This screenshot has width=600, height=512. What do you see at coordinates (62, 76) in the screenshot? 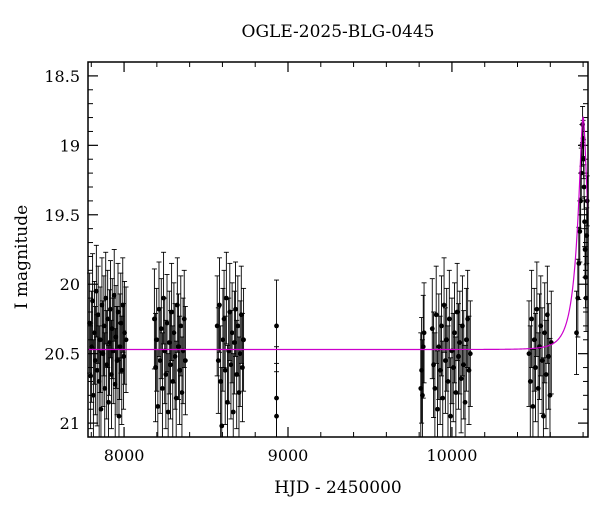
I see `y-tick-label: 18.5` at bounding box center [62, 76].